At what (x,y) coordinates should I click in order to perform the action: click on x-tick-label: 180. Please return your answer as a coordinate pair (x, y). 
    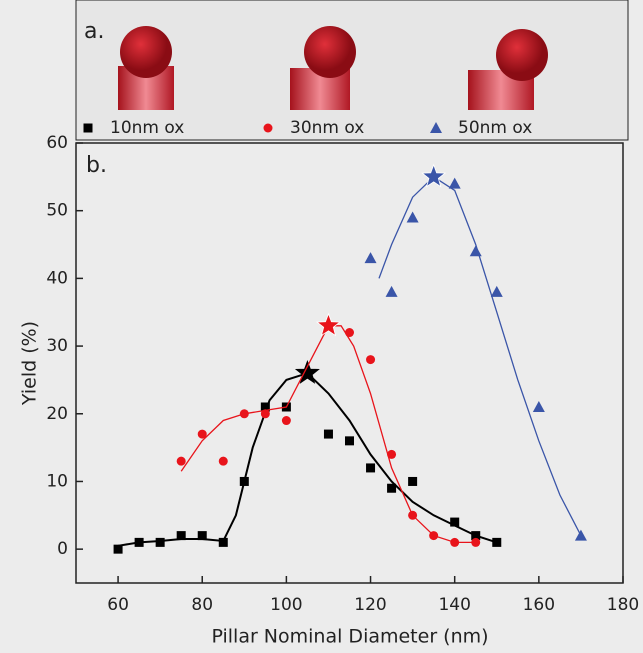
    Looking at the image, I should click on (623, 605).